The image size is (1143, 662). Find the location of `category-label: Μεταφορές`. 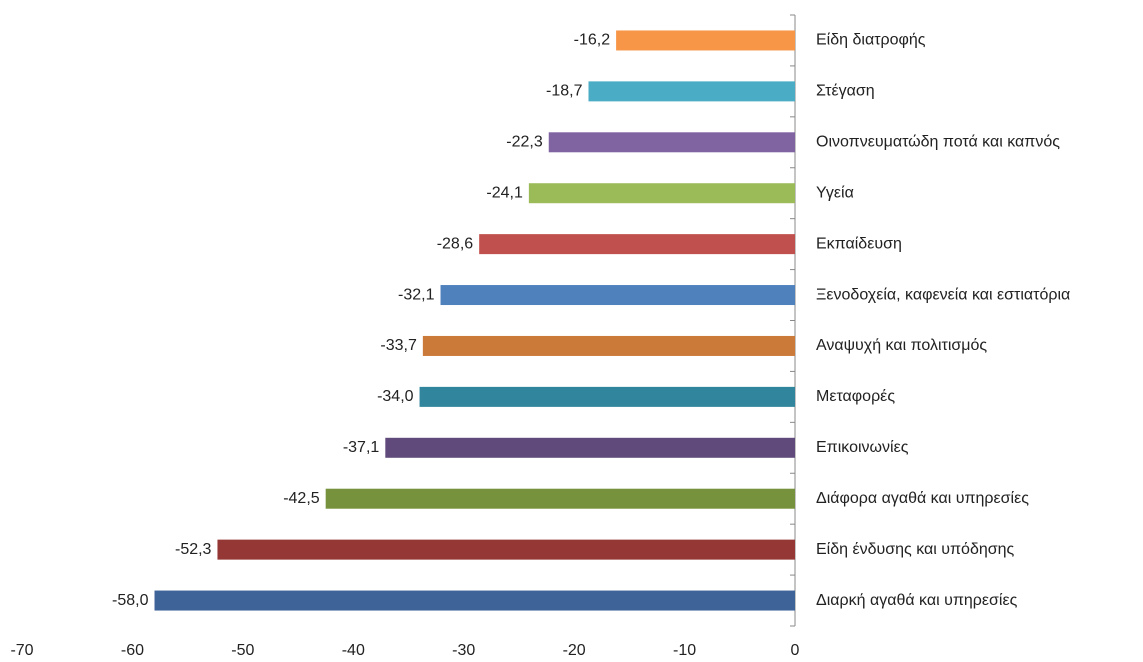

category-label: Μεταφορές is located at coordinates (855, 396).